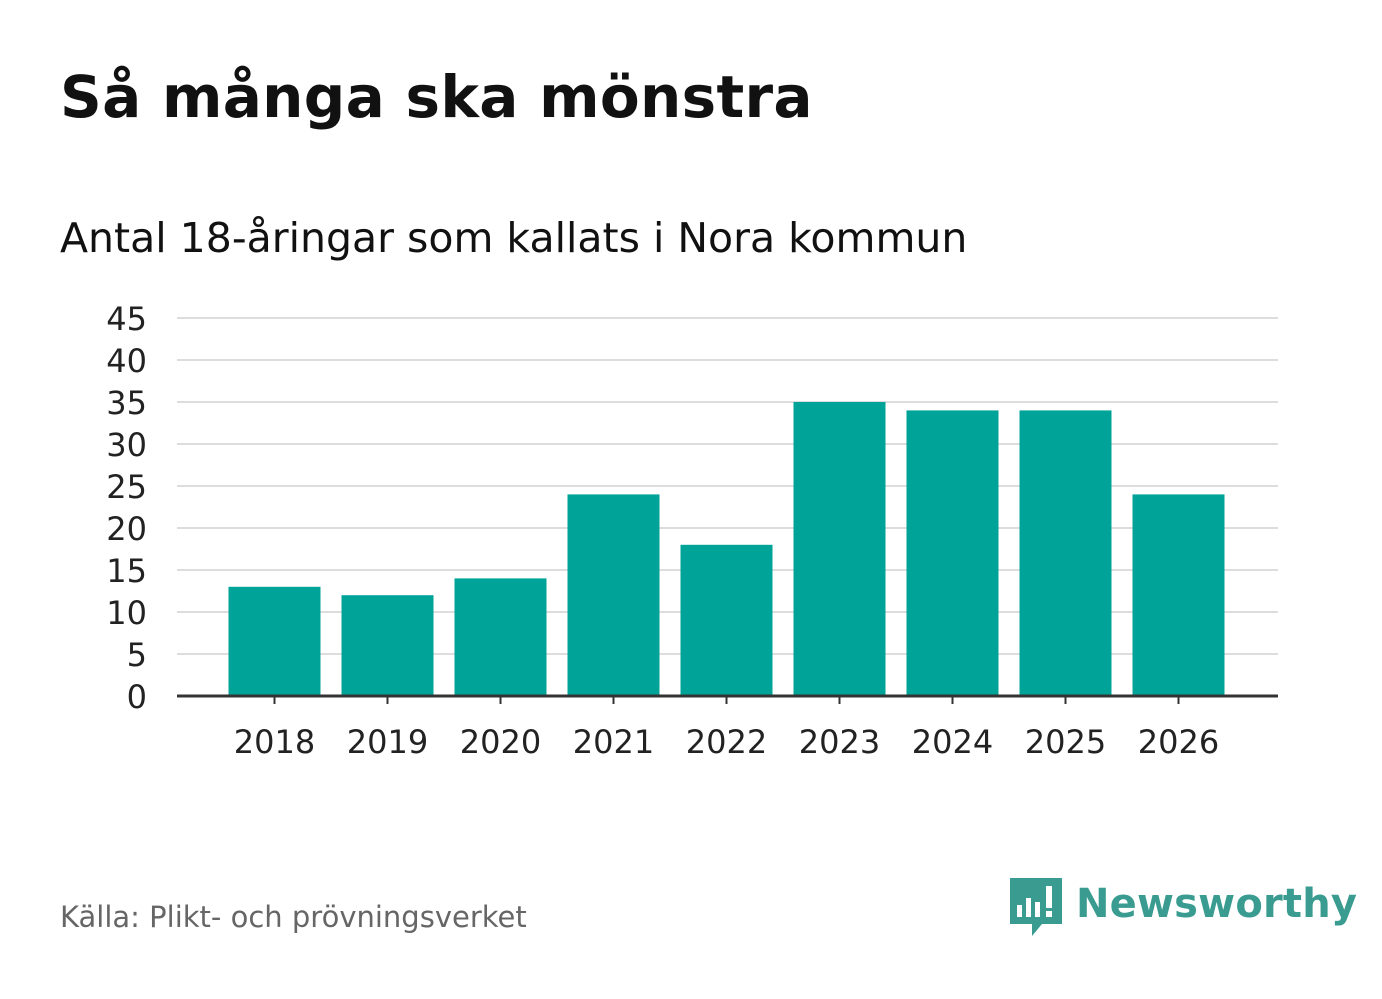  What do you see at coordinates (126, 529) in the screenshot?
I see `y-tick-label: 20` at bounding box center [126, 529].